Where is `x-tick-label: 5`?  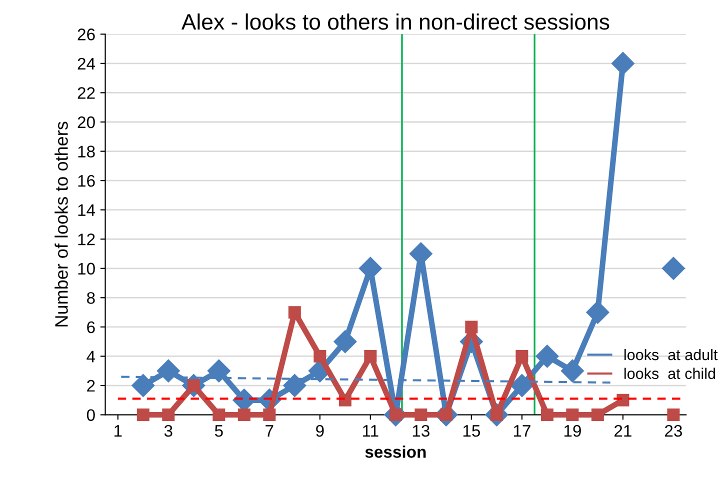 x-tick-label: 5 is located at coordinates (218, 431).